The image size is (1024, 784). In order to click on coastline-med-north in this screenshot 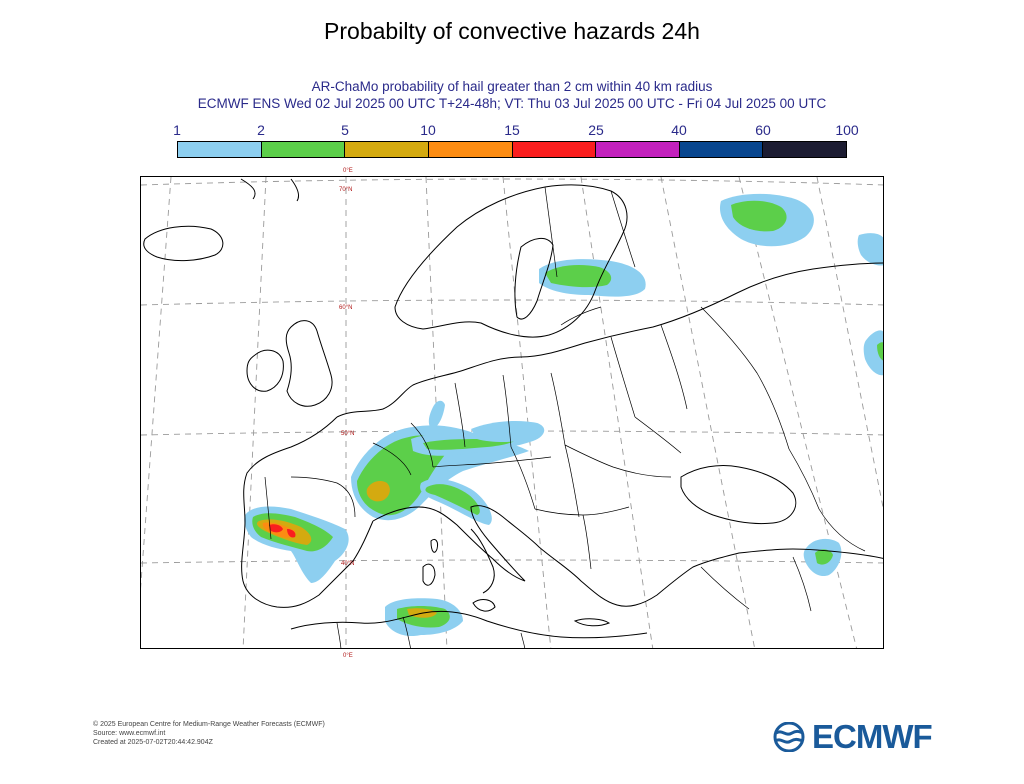, I will do `click(627, 556)`.